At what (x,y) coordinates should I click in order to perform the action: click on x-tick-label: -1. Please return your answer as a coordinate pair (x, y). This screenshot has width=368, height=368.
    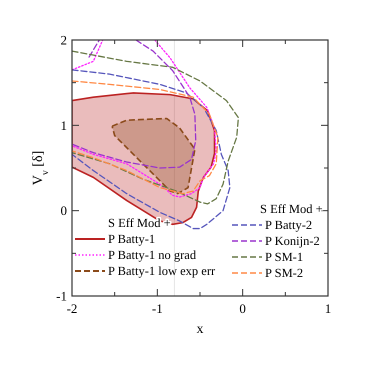
    Looking at the image, I should click on (157, 308).